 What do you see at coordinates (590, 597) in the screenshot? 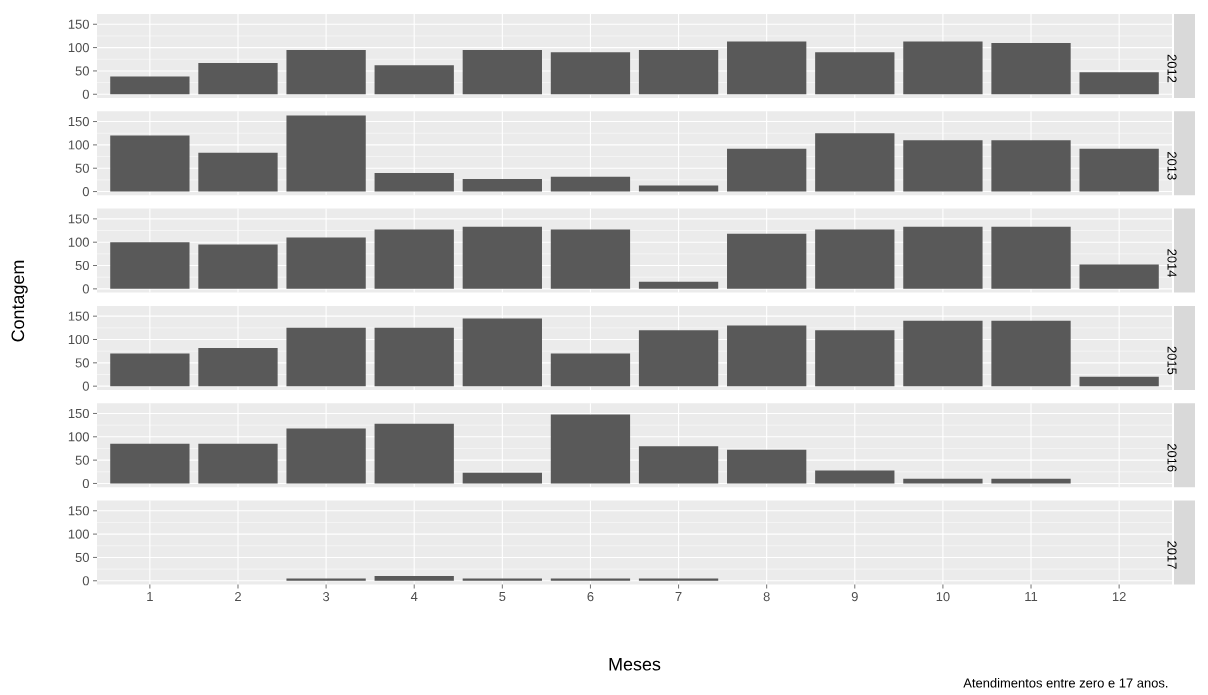
I see `x-tick-label: 6` at bounding box center [590, 597].